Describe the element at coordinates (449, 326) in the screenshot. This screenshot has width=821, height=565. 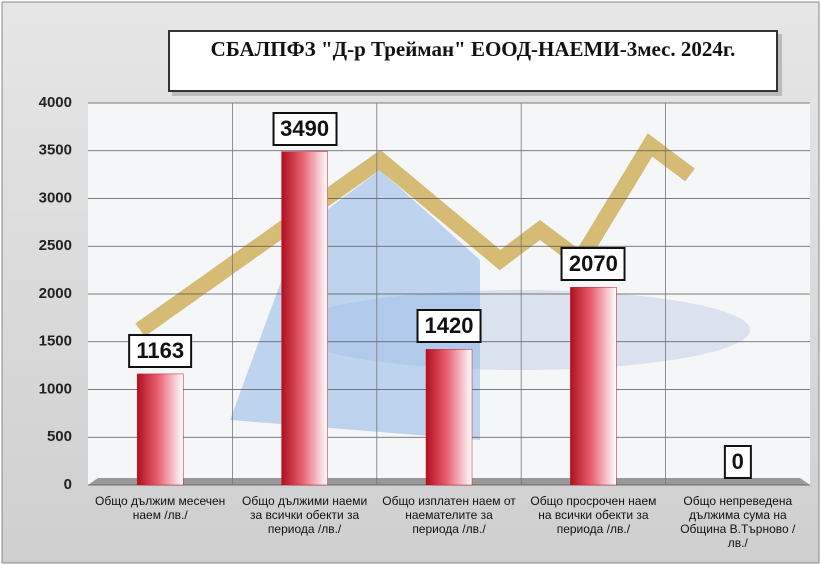
I see `data-label: 1420` at that location.